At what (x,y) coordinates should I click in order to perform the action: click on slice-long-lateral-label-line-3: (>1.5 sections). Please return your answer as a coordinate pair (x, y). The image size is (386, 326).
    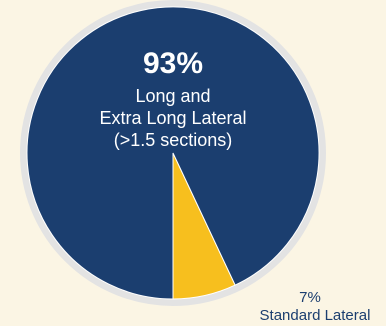
    Looking at the image, I should click on (173, 140).